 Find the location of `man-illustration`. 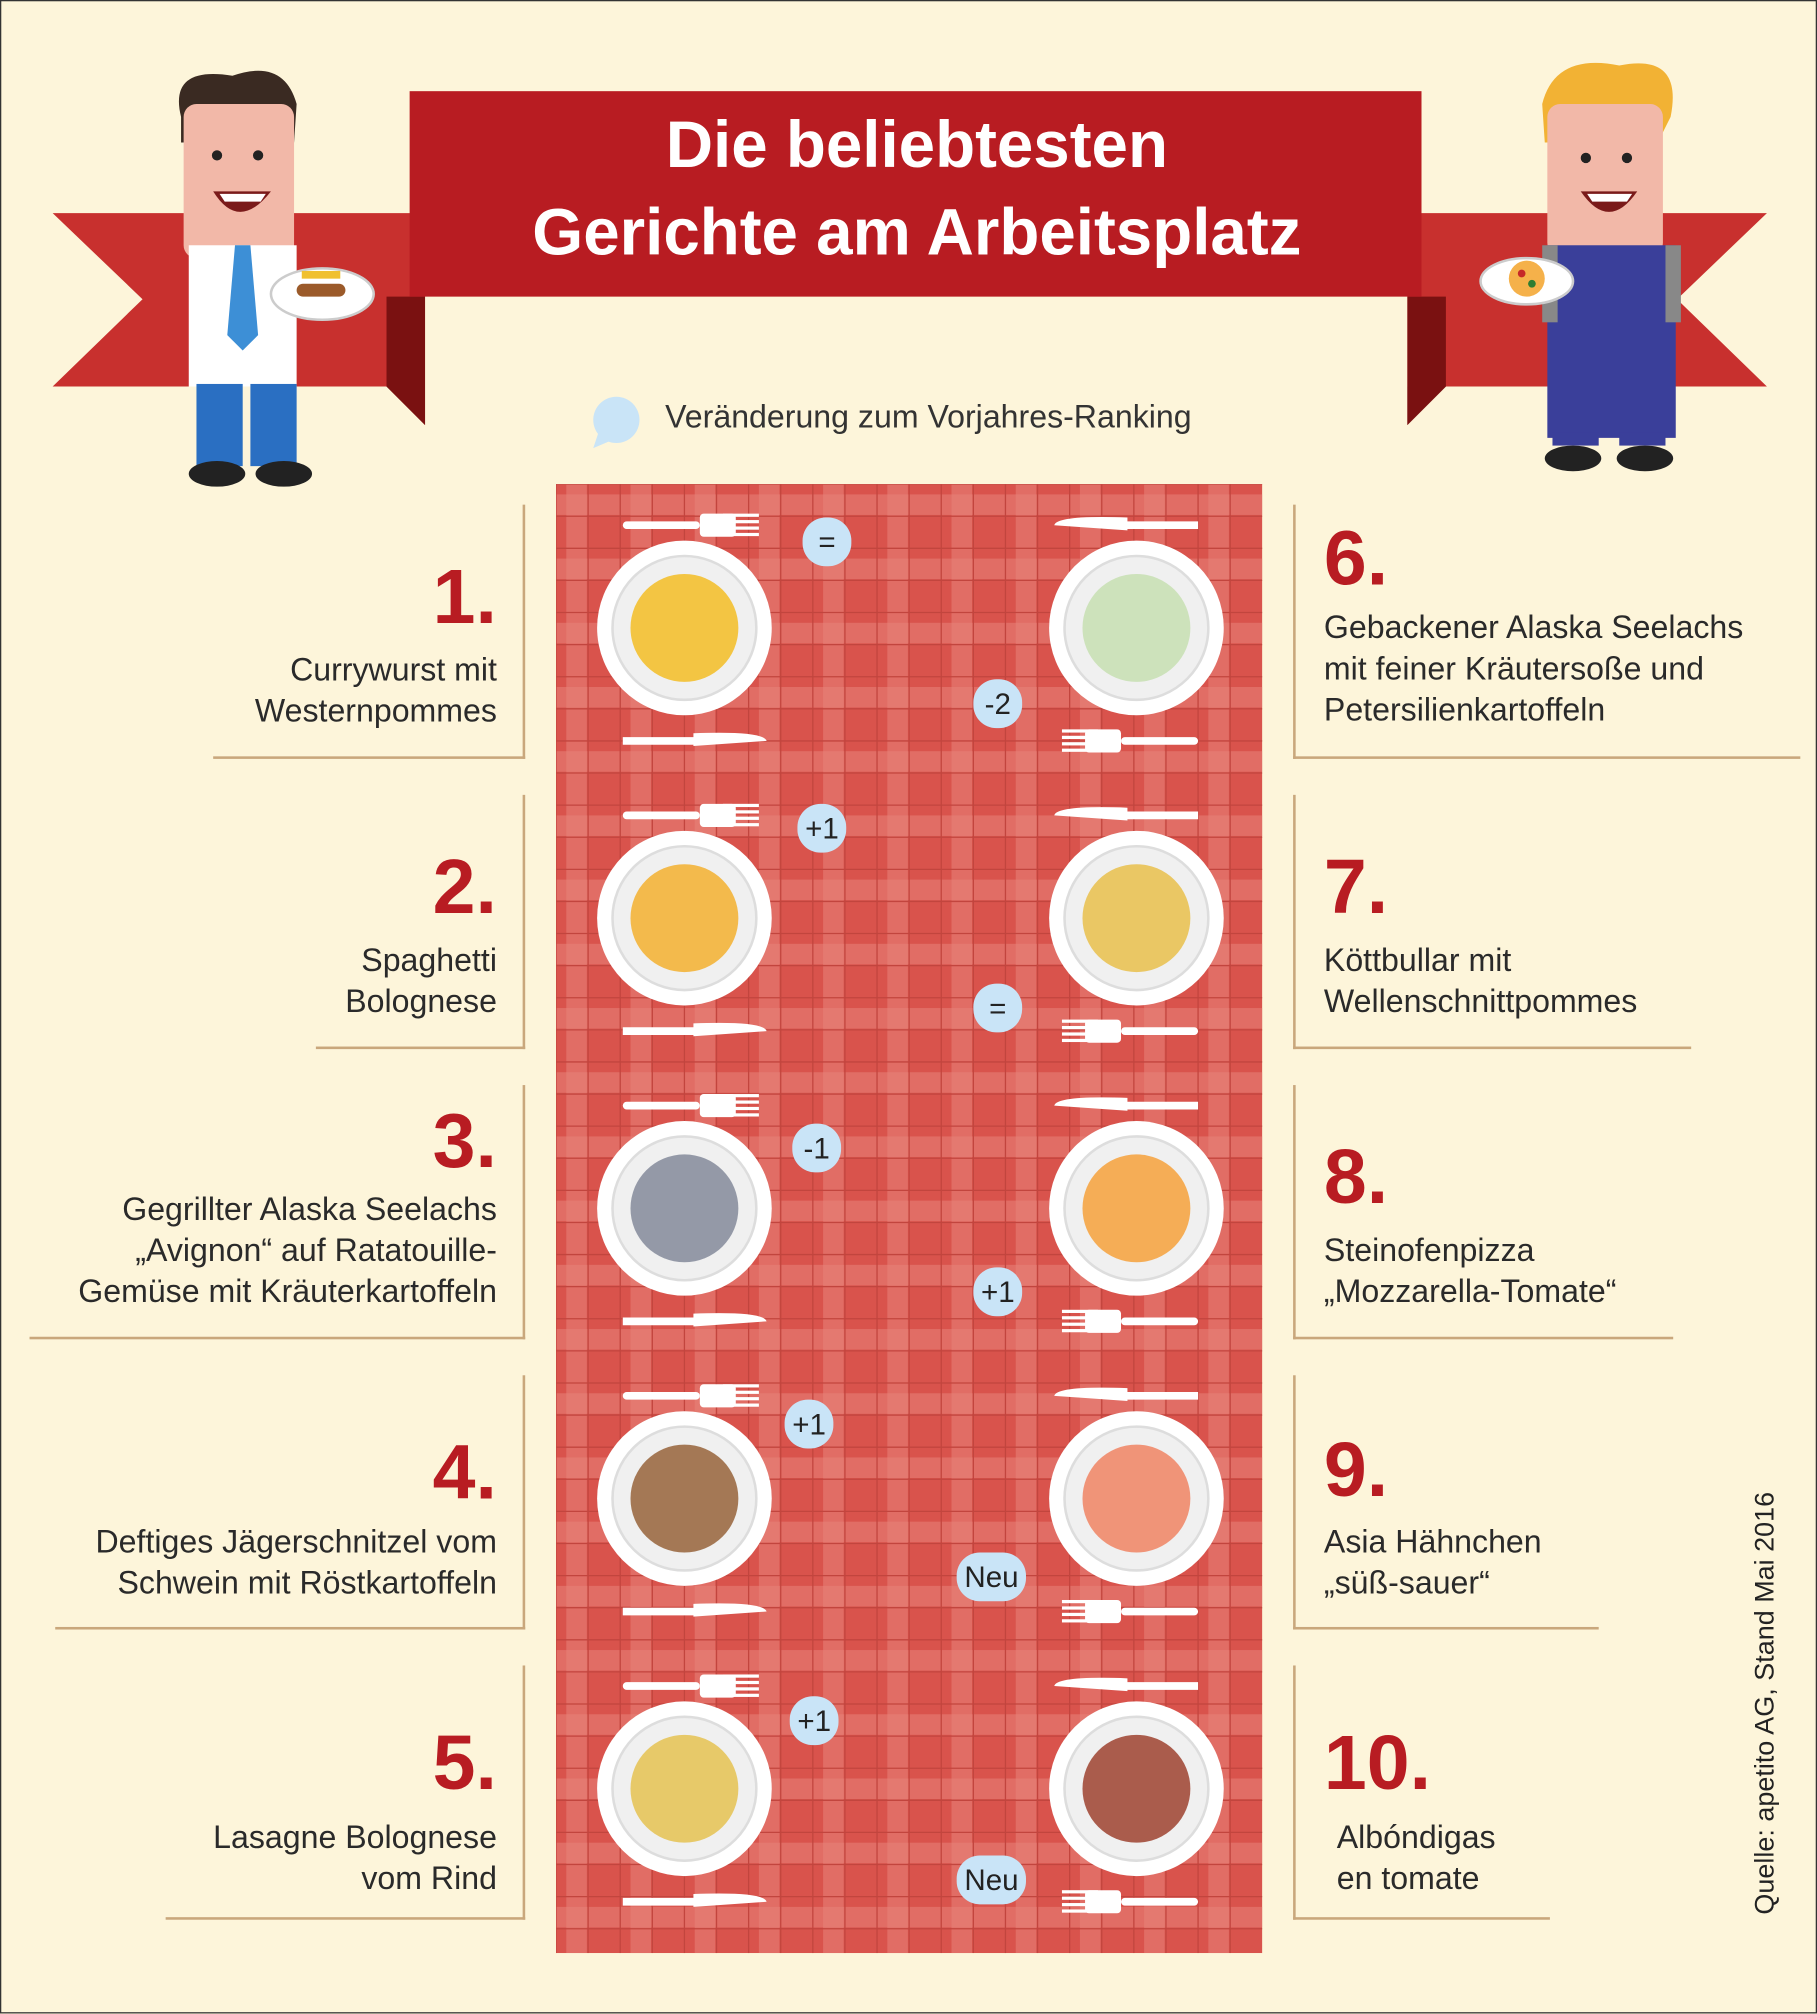

man-illustration is located at coordinates (276, 278).